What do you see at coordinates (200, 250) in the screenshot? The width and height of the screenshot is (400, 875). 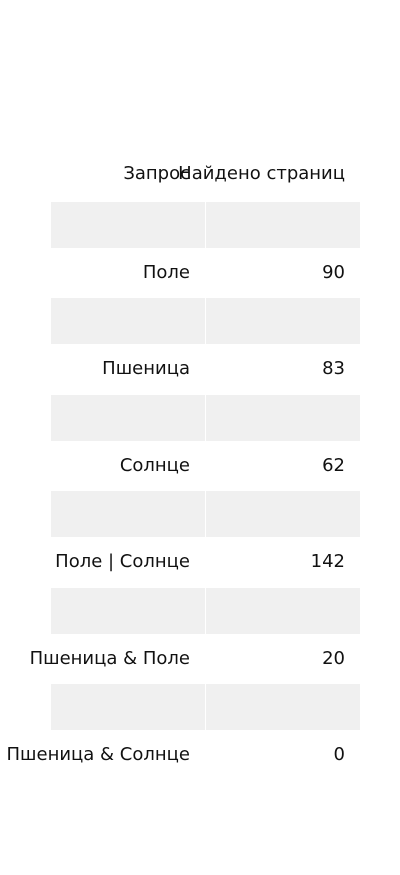 I see `table-row: Поле 90` at bounding box center [200, 250].